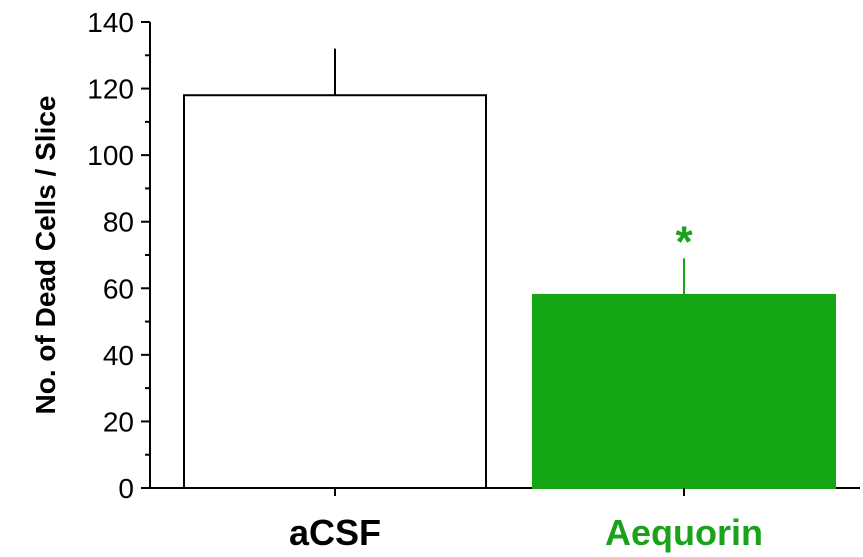 This screenshot has height=557, width=863. I want to click on y-axis-title: No. of Dead Cells / Slice, so click(45, 255).